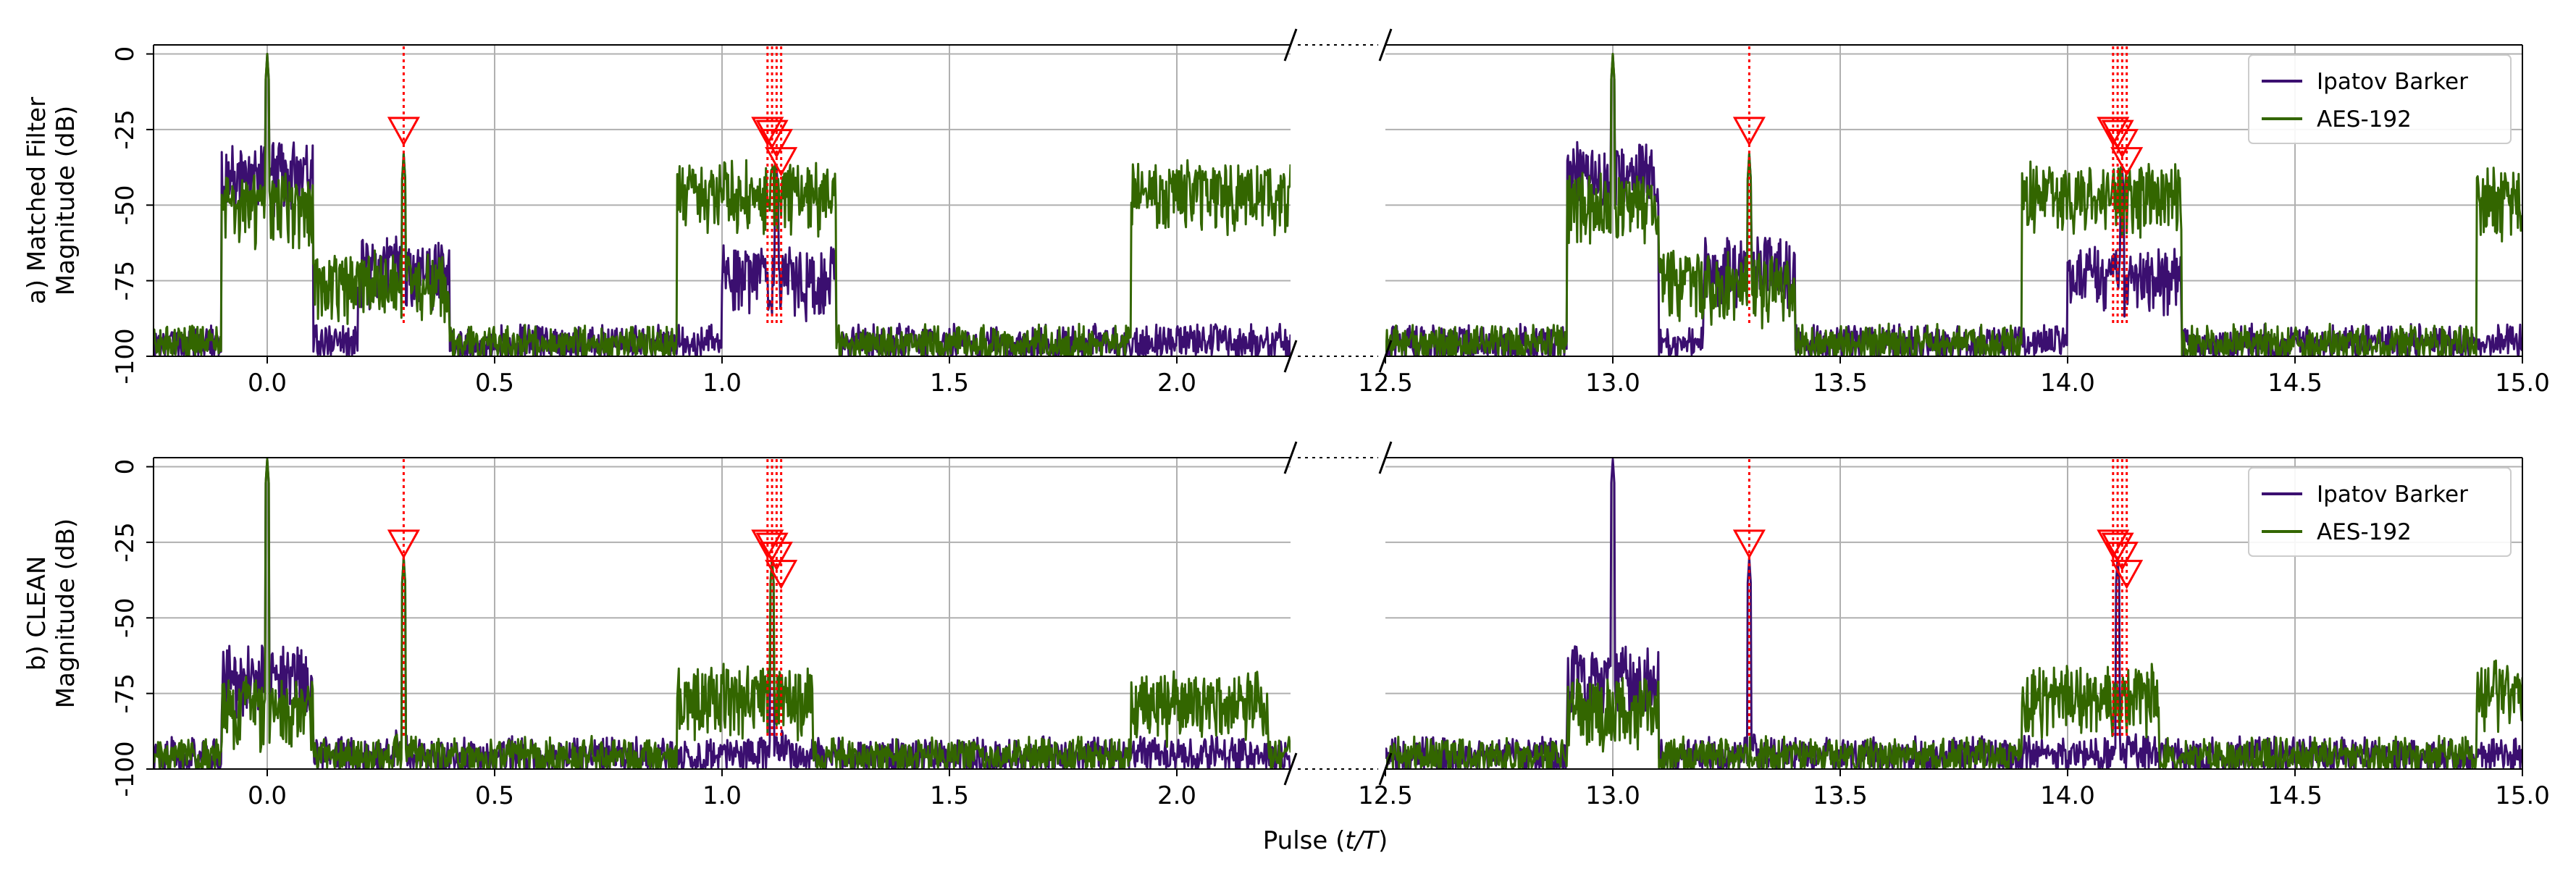  I want to click on y-axis-label-line1: b) CLEAN, so click(36, 613).